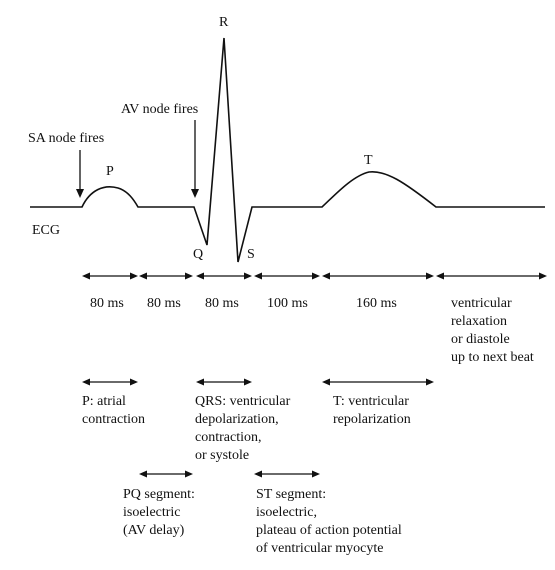 This screenshot has height=570, width=555. Describe the element at coordinates (229, 474) in the screenshot. I see `segment-arrows` at that location.